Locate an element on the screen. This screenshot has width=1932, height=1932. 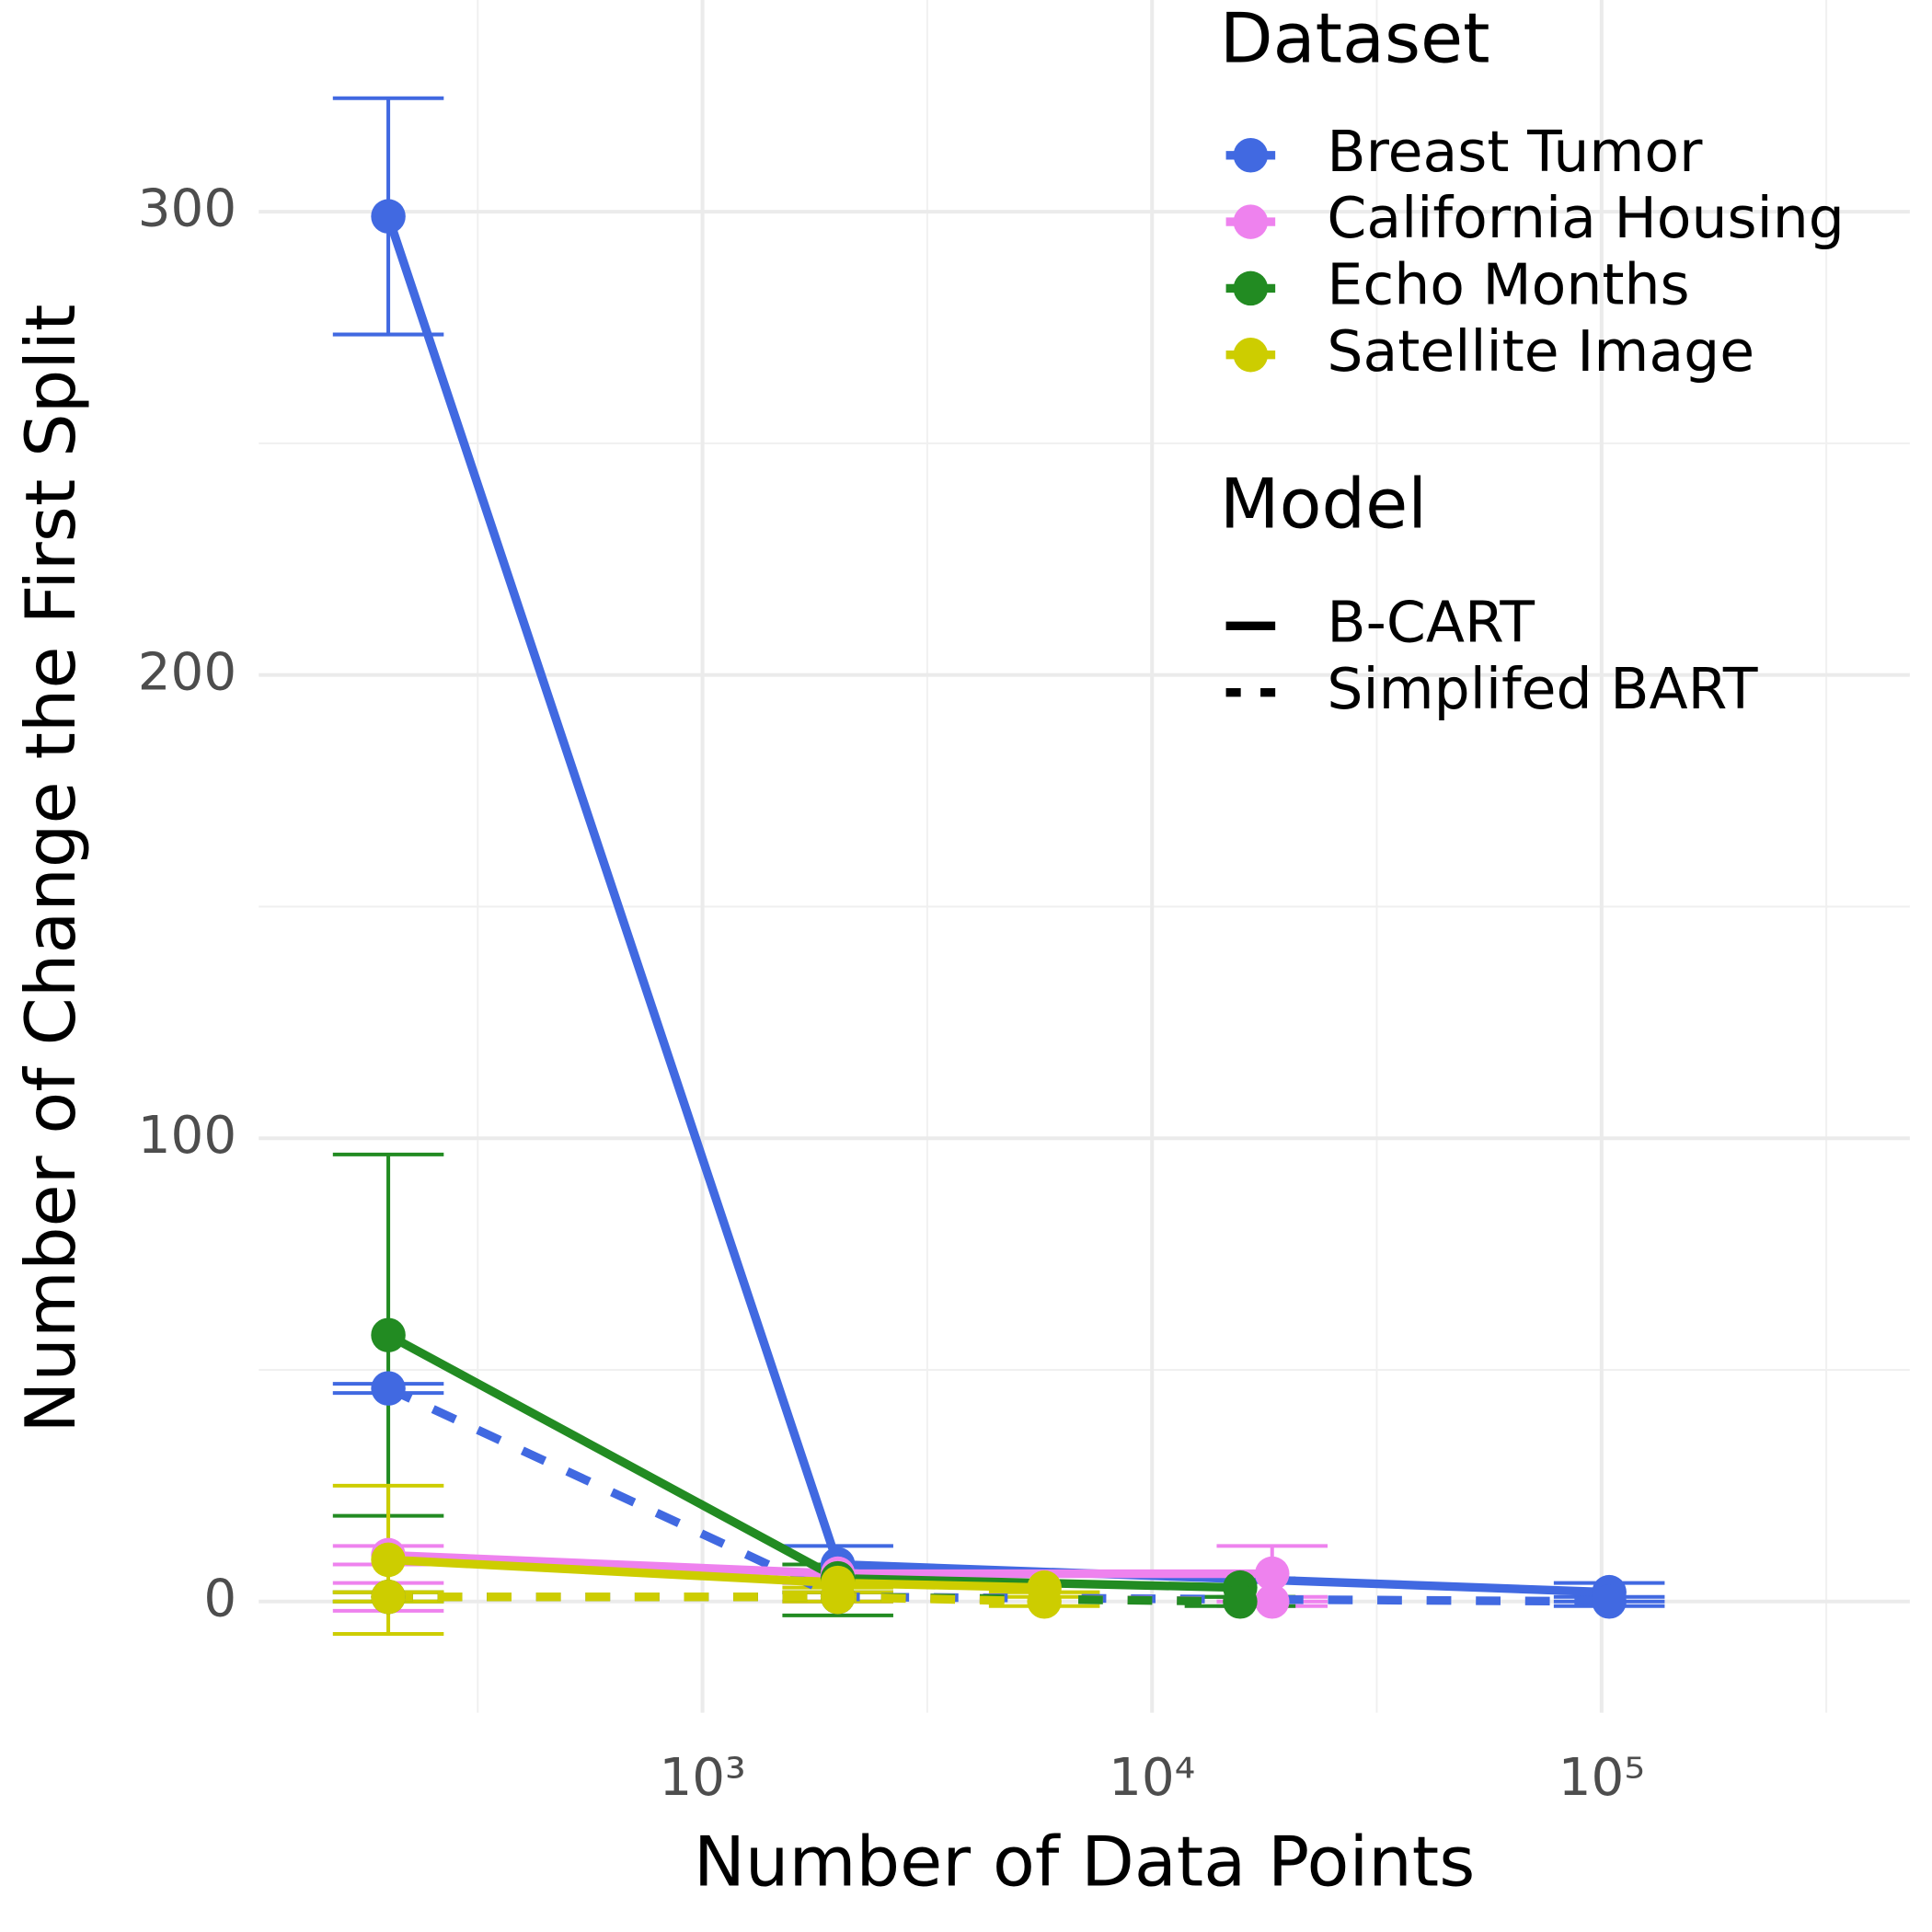
x-axis-title: Number of Data Points is located at coordinates (1084, 1862).